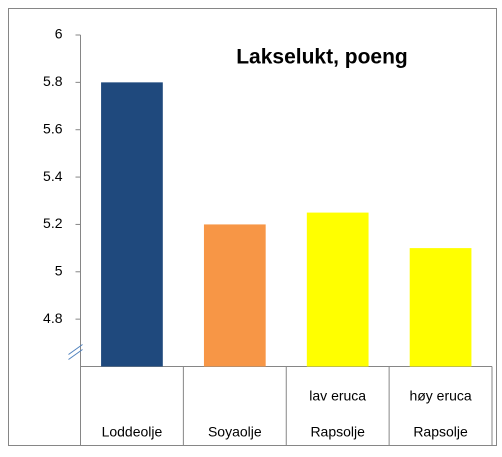 The image size is (502, 457). Describe the element at coordinates (337, 396) in the screenshot. I see `x-subtick-label: lav eruca` at that location.